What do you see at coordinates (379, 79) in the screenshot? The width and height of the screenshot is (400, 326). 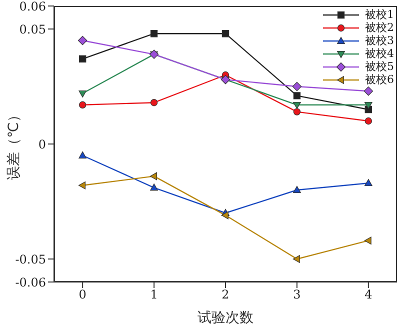 I see `legend-label: 被校6` at bounding box center [379, 79].